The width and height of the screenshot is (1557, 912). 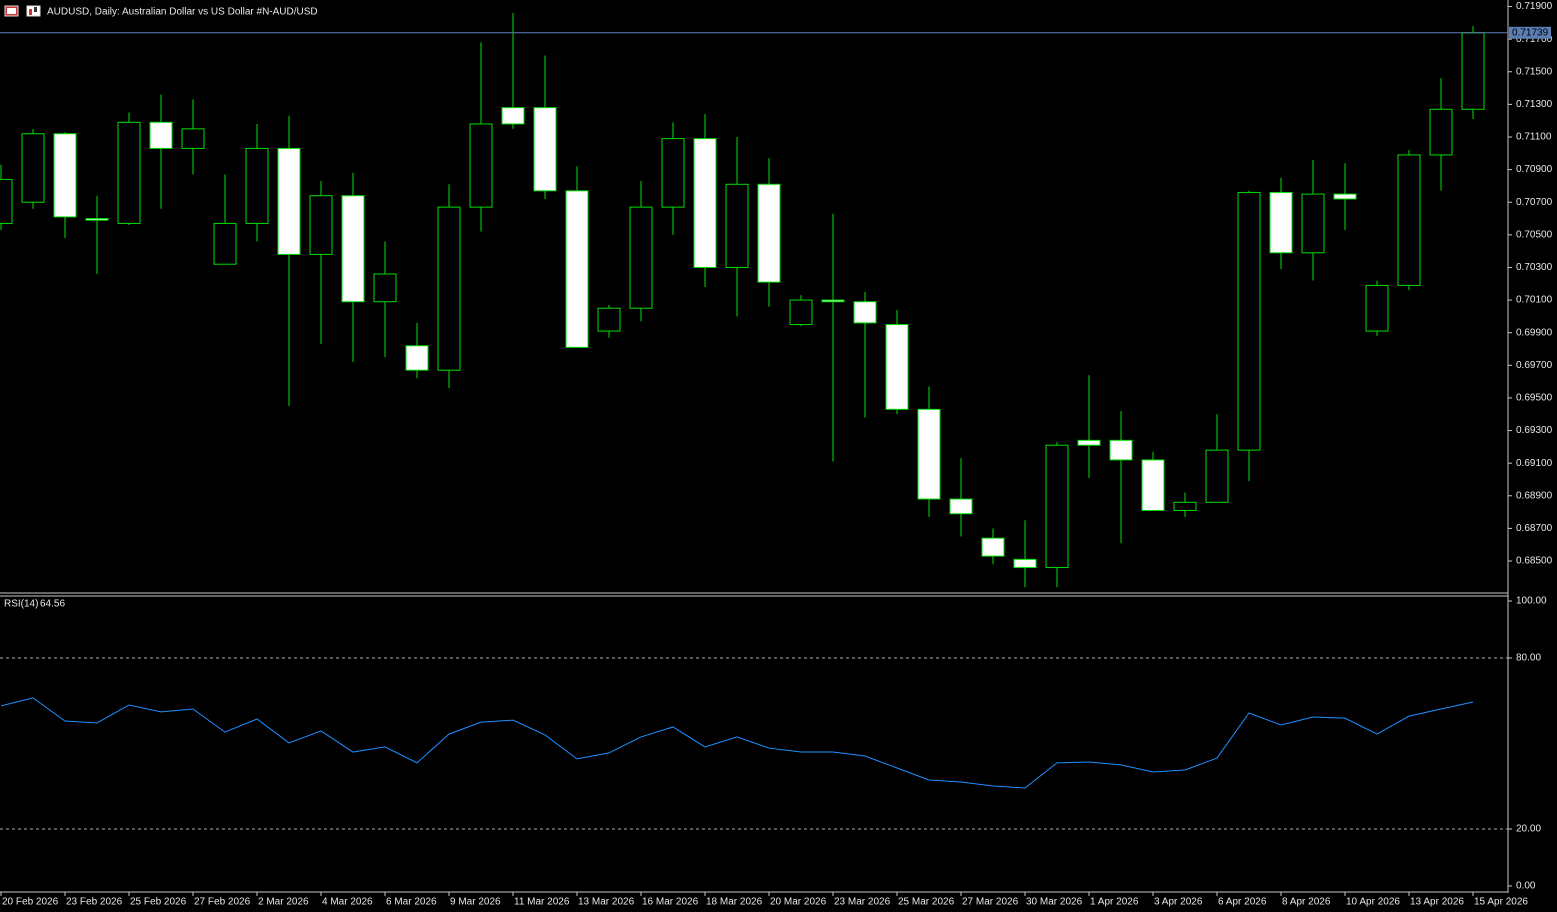 I want to click on y-tick-label: 0.70100, so click(x=1534, y=300).